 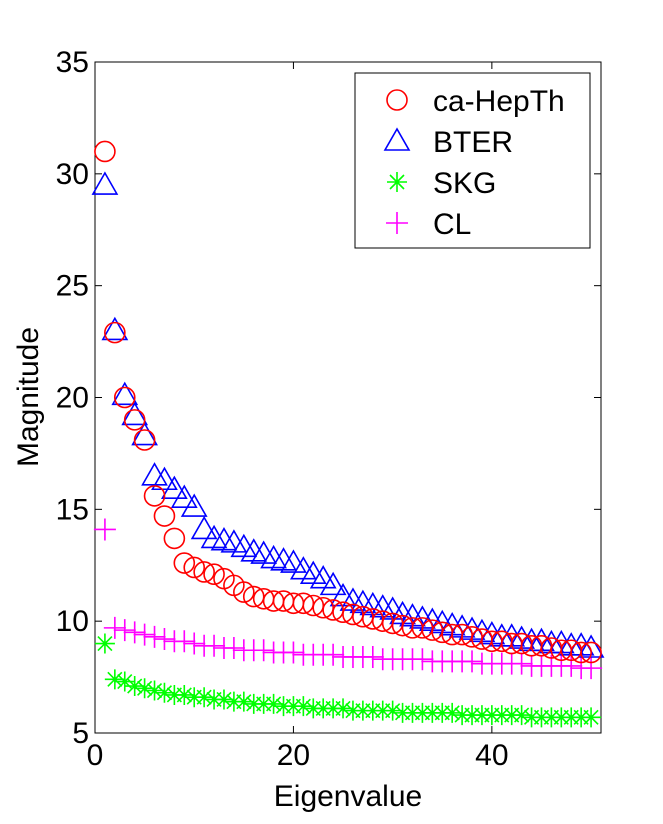 What do you see at coordinates (473, 142) in the screenshot?
I see `legend-label: BTER` at bounding box center [473, 142].